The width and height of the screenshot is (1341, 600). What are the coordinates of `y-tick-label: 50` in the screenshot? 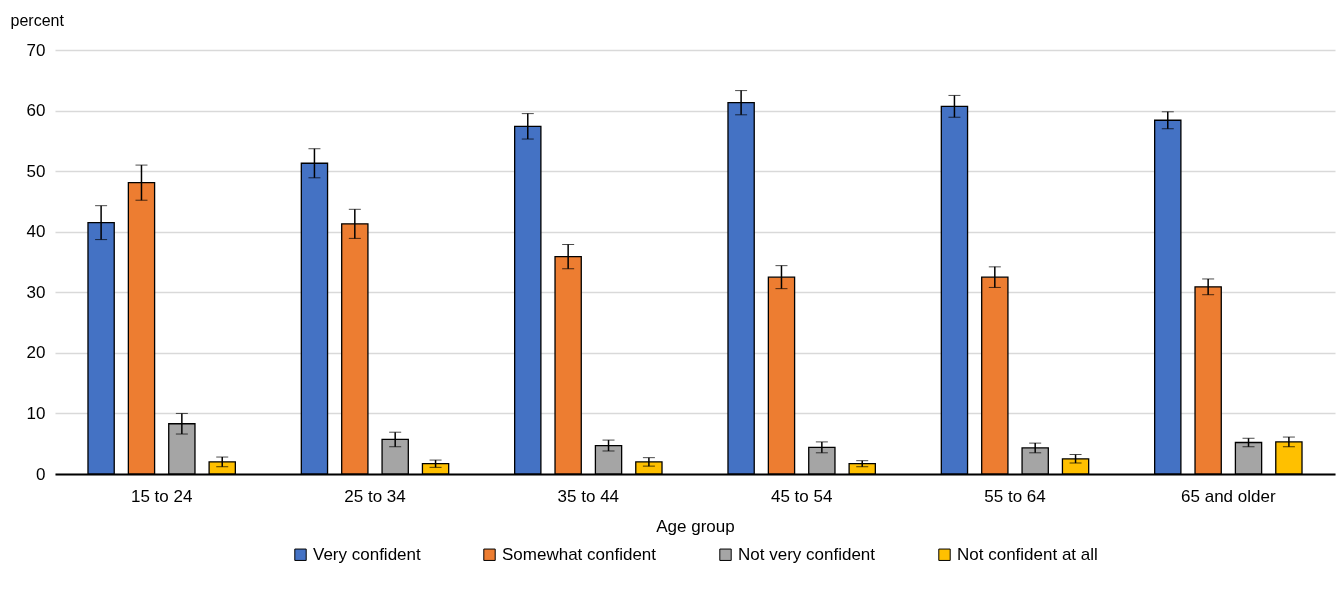 It's located at (36, 171).